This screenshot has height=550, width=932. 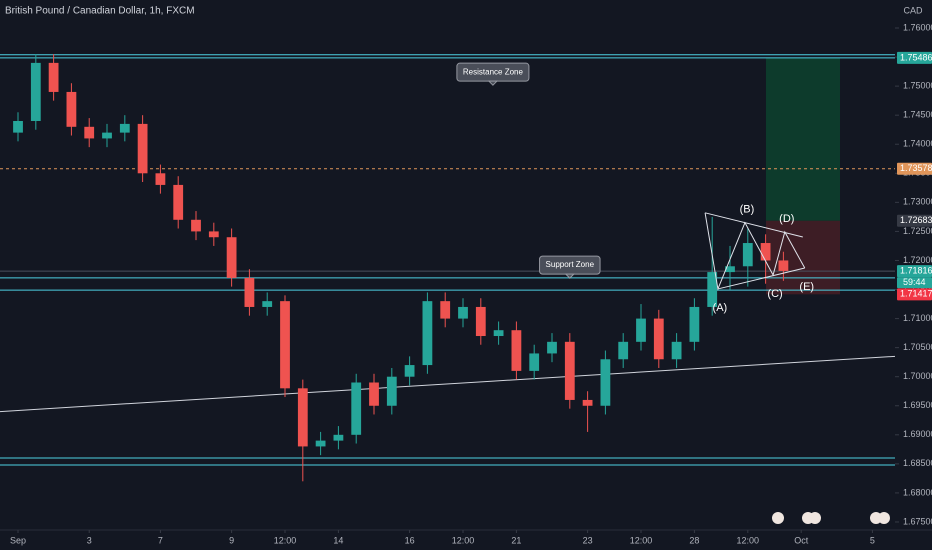 What do you see at coordinates (917, 376) in the screenshot?
I see `y-tick-label: 1.70000` at bounding box center [917, 376].